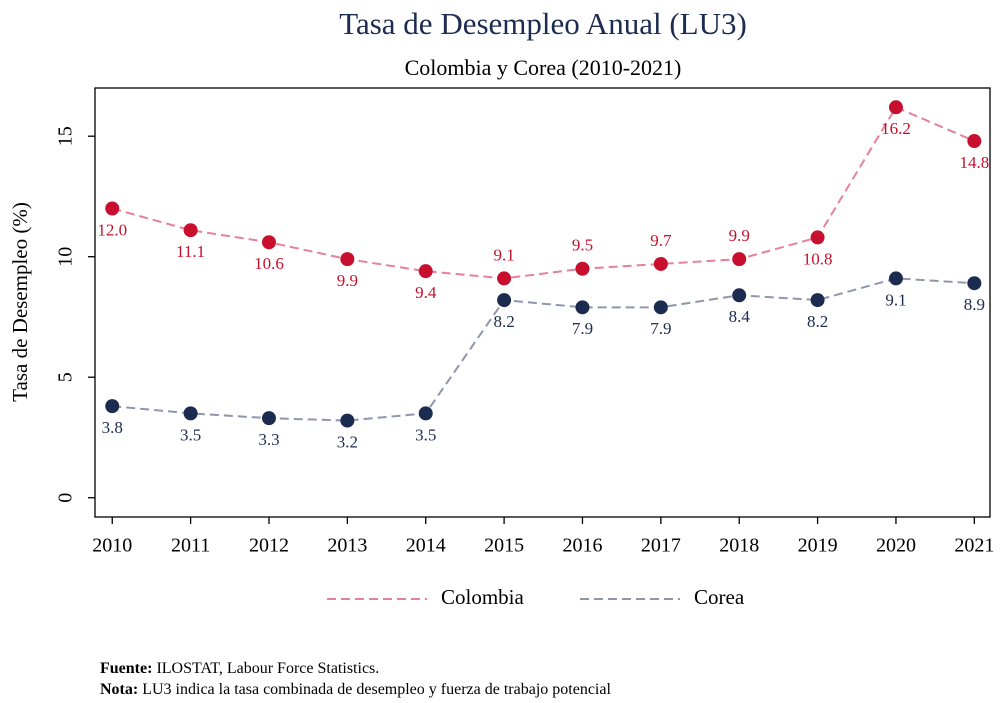  Describe the element at coordinates (896, 546) in the screenshot. I see `x-tick-label: 2020` at that location.